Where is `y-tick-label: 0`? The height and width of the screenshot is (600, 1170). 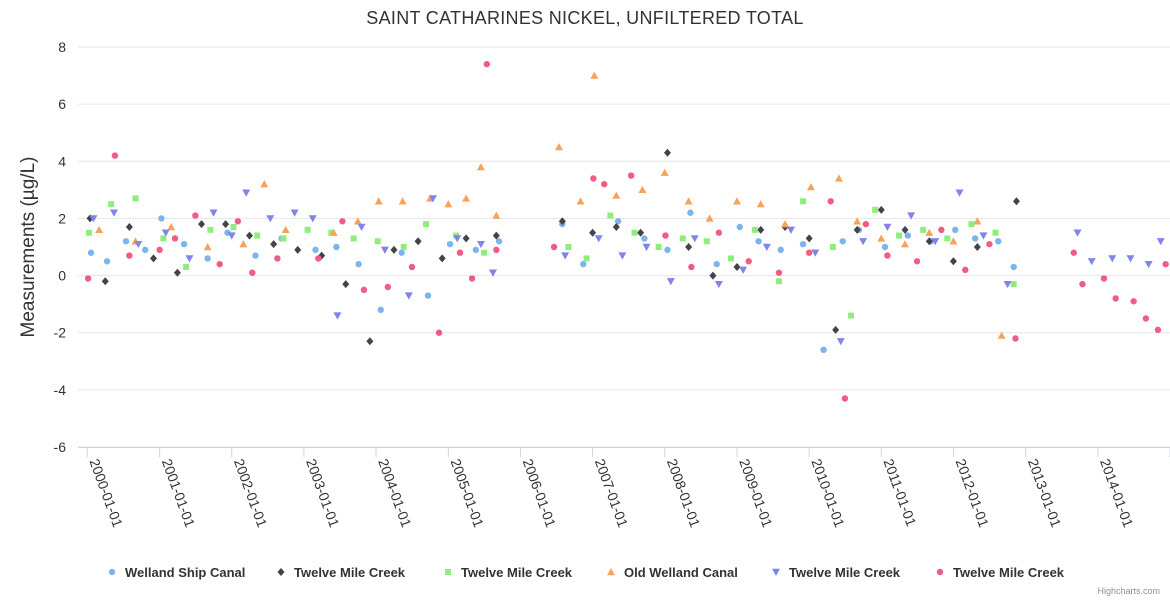 y-tick-label: 0 is located at coordinates (62, 276).